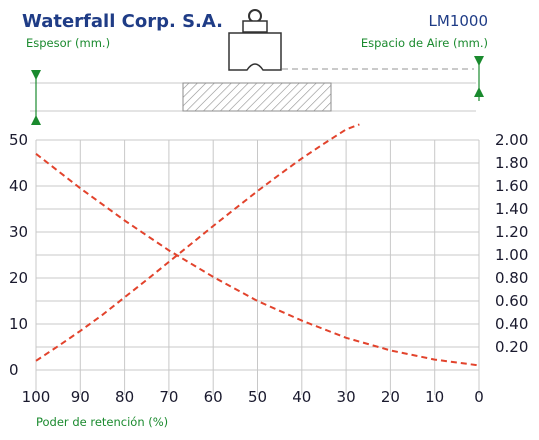 The height and width of the screenshot is (440, 539). I want to click on x-tick-label: 50, so click(257, 397).